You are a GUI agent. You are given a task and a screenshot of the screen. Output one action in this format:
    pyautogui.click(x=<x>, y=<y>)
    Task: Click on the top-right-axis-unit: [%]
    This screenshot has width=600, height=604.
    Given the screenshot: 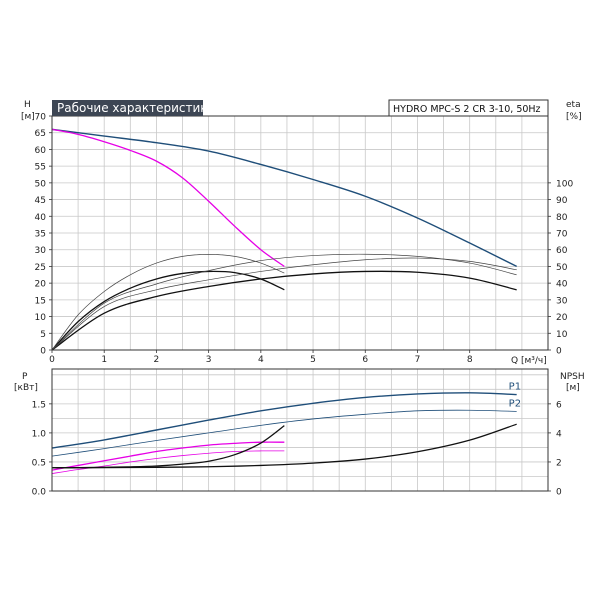 What is the action you would take?
    pyautogui.click(x=574, y=117)
    